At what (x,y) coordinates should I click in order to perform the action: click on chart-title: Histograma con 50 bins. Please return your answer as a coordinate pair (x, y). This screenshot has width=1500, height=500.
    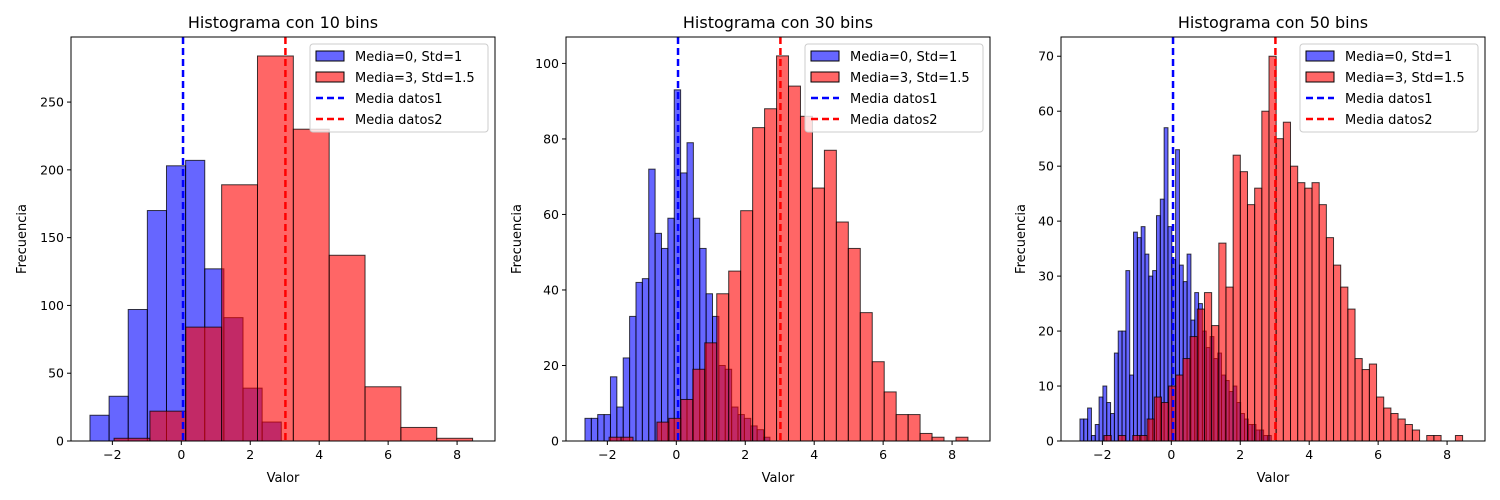
    Looking at the image, I should click on (1273, 22).